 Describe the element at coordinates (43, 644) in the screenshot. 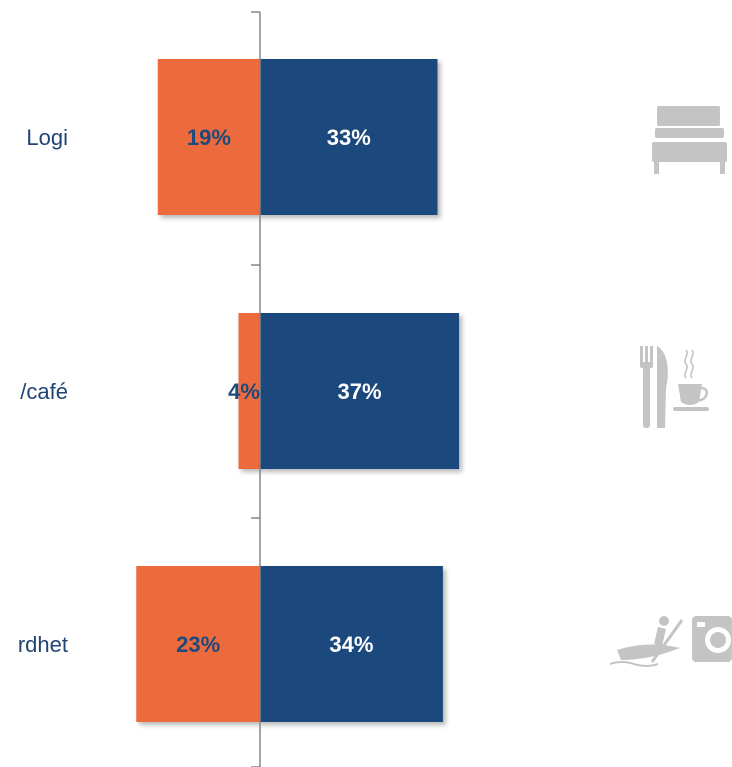

I see `category-label: rdhet` at that location.